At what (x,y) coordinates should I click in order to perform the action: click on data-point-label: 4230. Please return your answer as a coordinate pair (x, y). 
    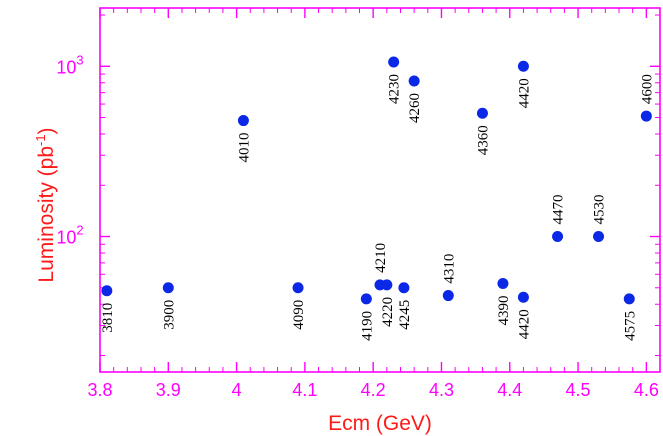
    Looking at the image, I should click on (395, 89).